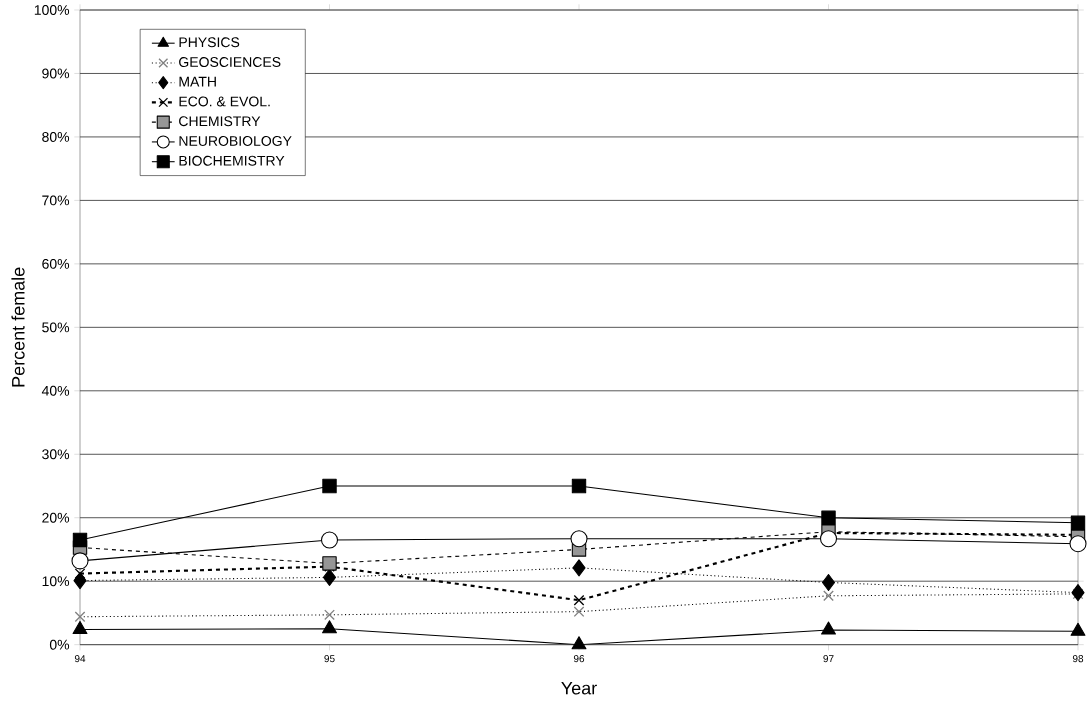  I want to click on legend-label: GEOSCIENCES, so click(230, 62).